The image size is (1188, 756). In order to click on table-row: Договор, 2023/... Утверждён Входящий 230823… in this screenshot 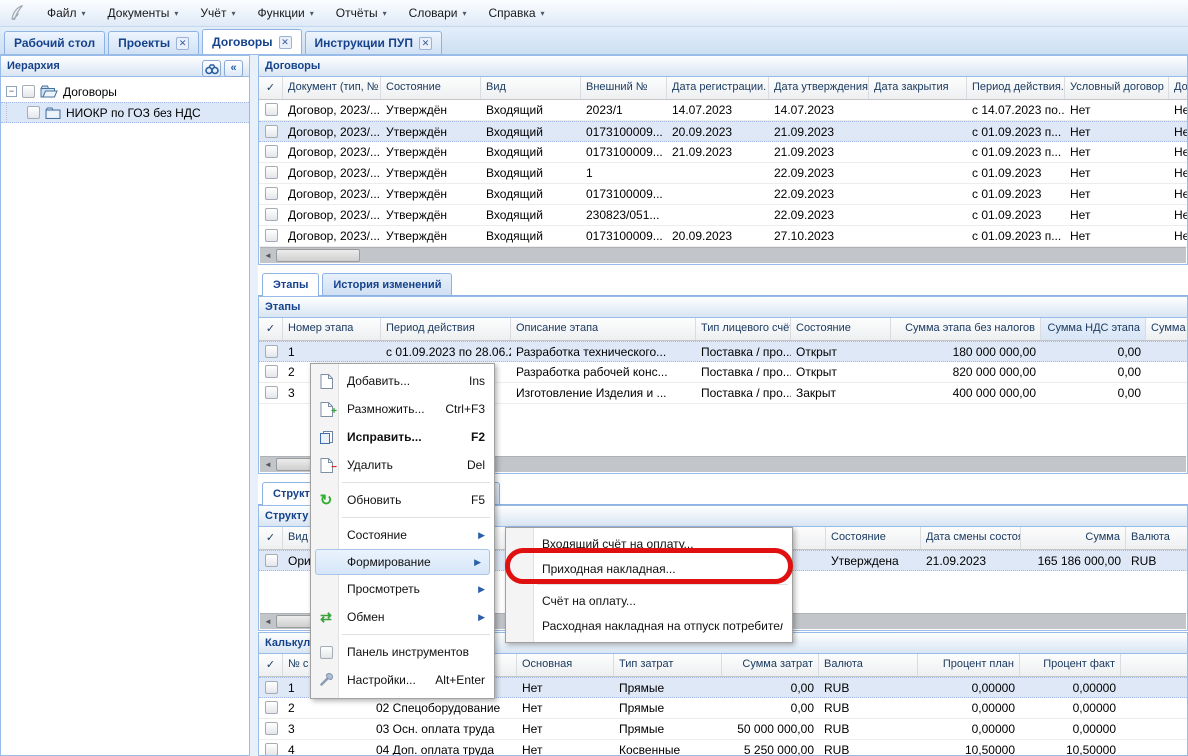, I will do `click(723, 215)`.